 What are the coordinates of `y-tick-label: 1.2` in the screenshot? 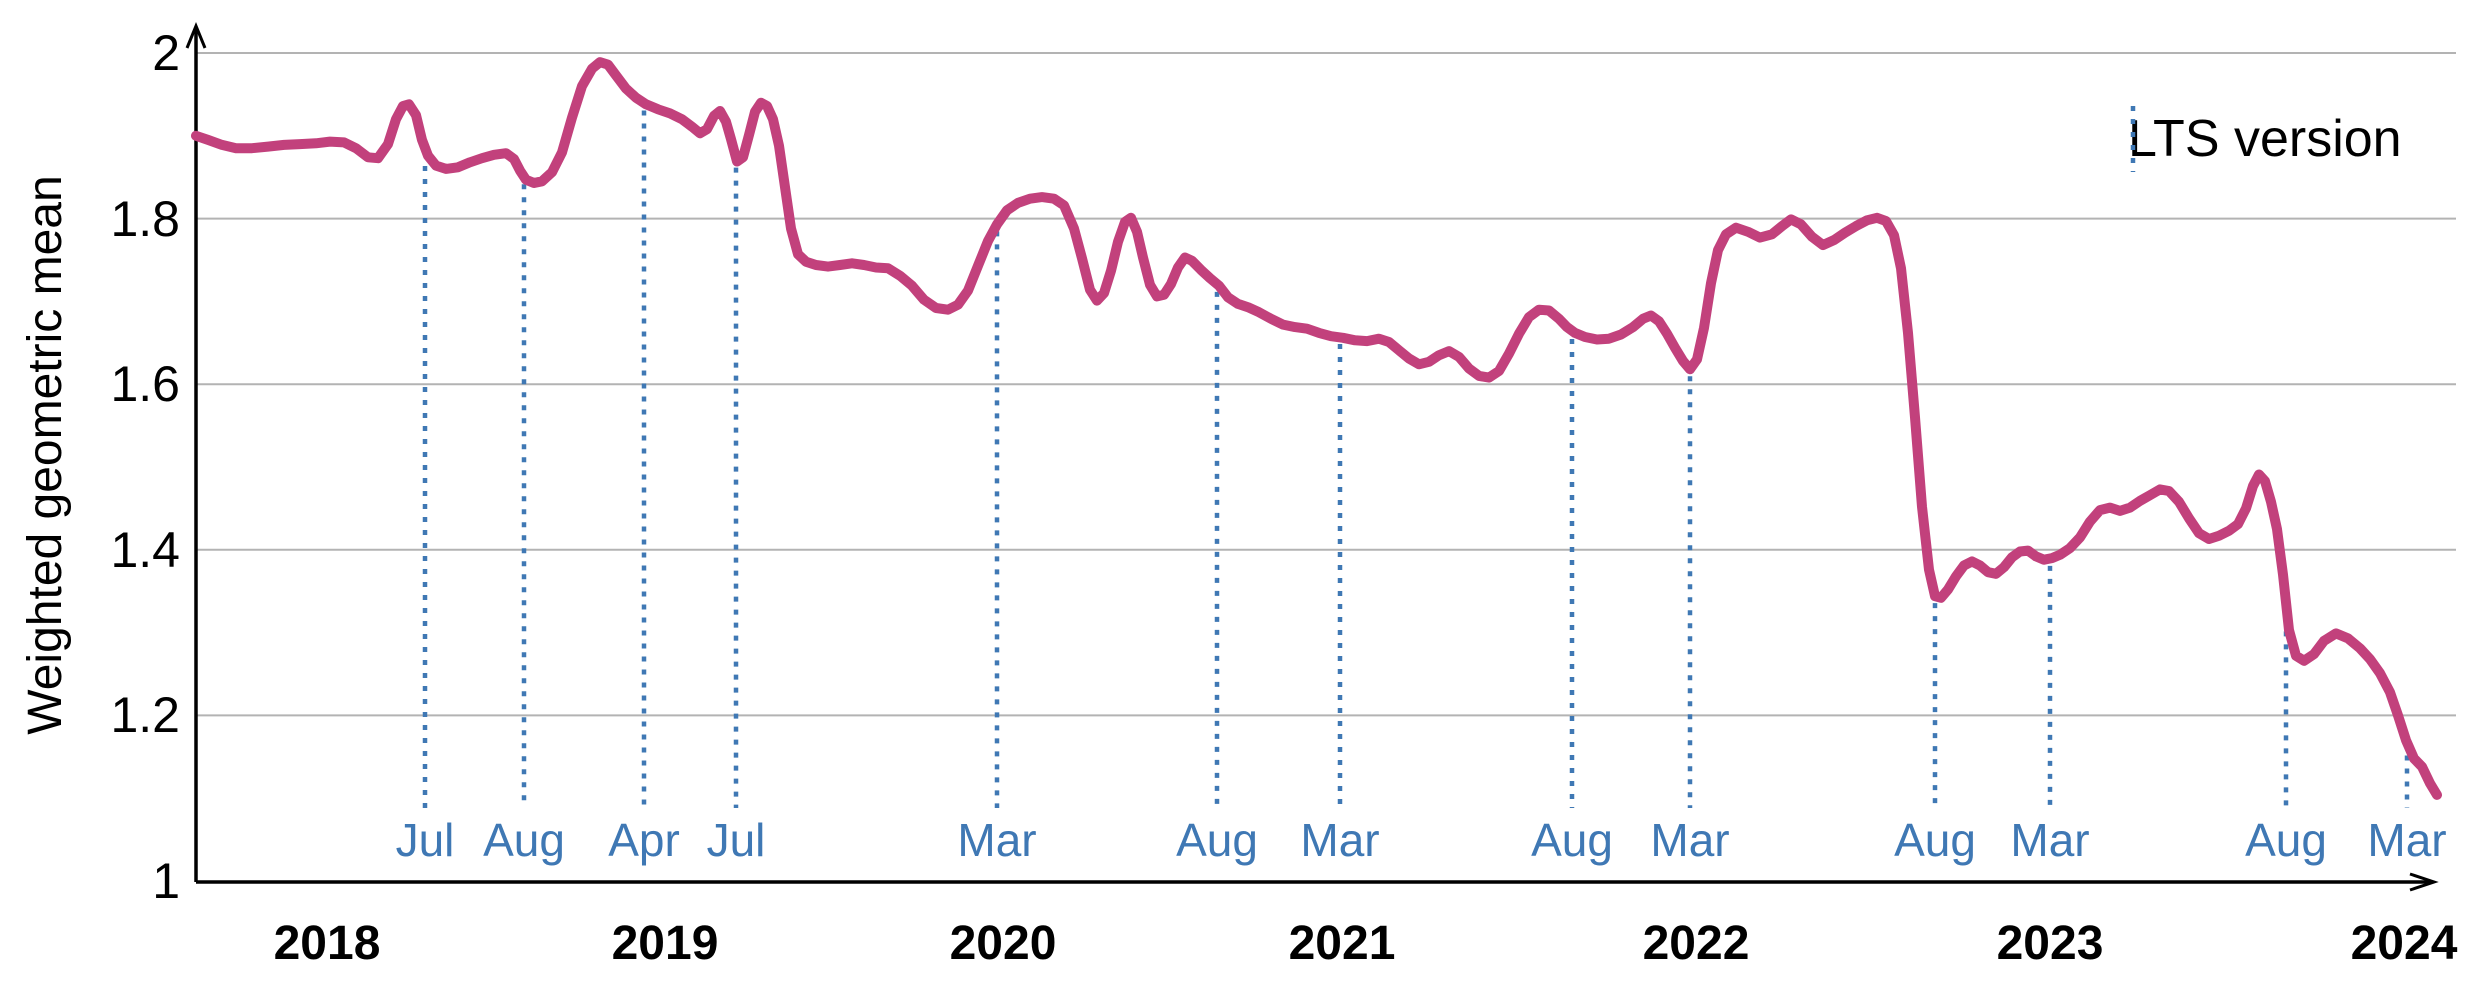 It's located at (145, 715).